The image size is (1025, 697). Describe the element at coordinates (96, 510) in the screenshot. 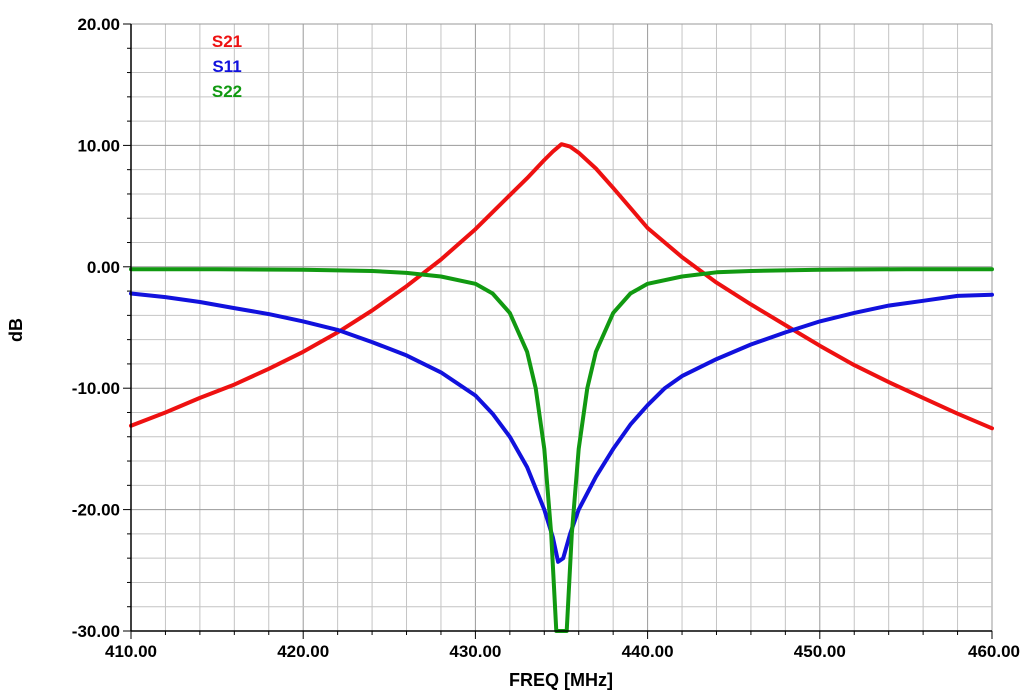

I see `y-tick-label: -20.00` at that location.